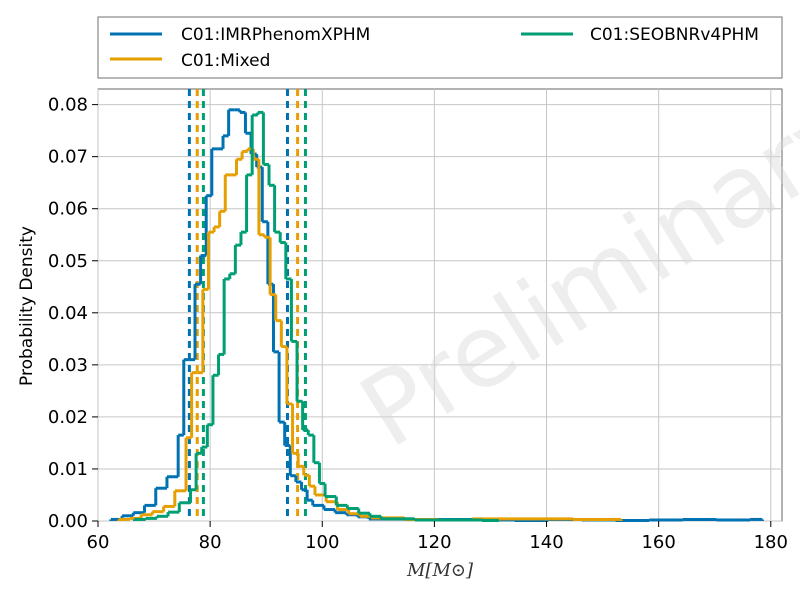 The width and height of the screenshot is (800, 600). What do you see at coordinates (98, 542) in the screenshot?
I see `x-tick-label: 60` at bounding box center [98, 542].